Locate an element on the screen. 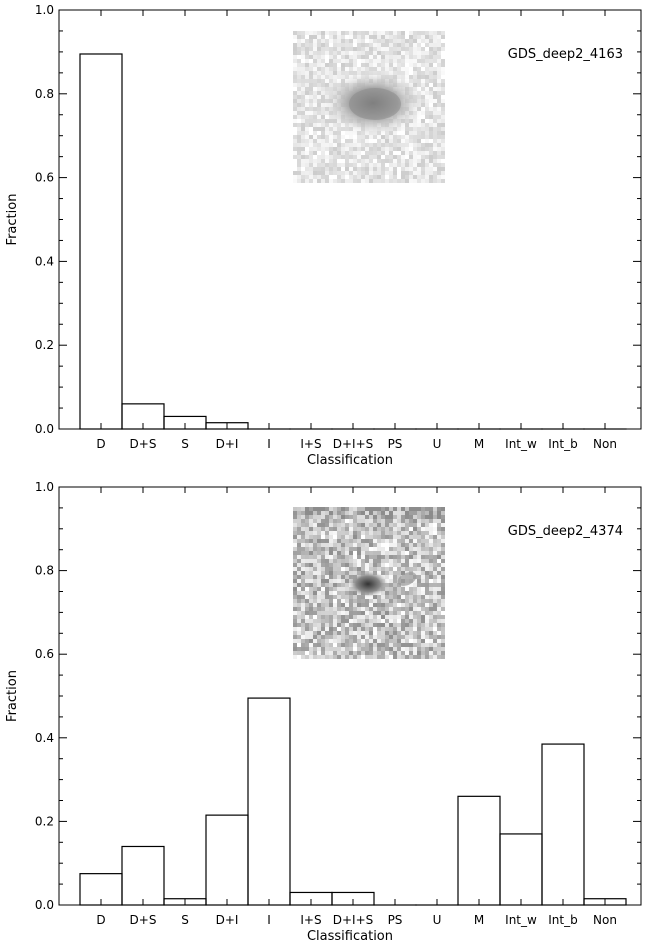 The height and width of the screenshot is (952, 647). histogram-bin-M is located at coordinates (479, 850).